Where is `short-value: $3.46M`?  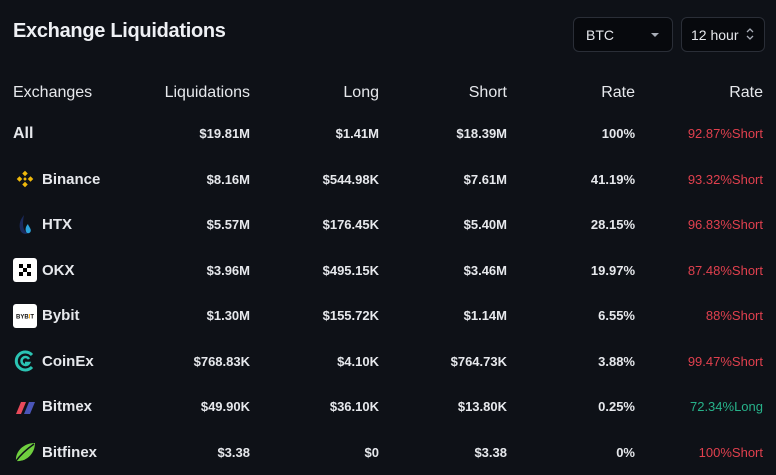
short-value: $3.46M is located at coordinates (485, 270).